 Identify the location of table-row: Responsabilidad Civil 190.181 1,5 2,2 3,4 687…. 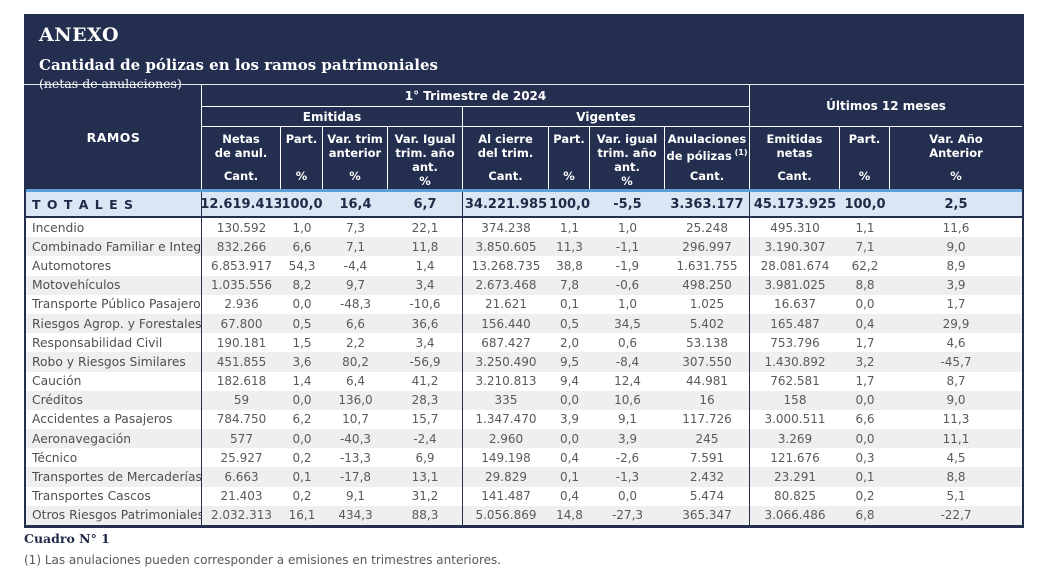
(524, 343).